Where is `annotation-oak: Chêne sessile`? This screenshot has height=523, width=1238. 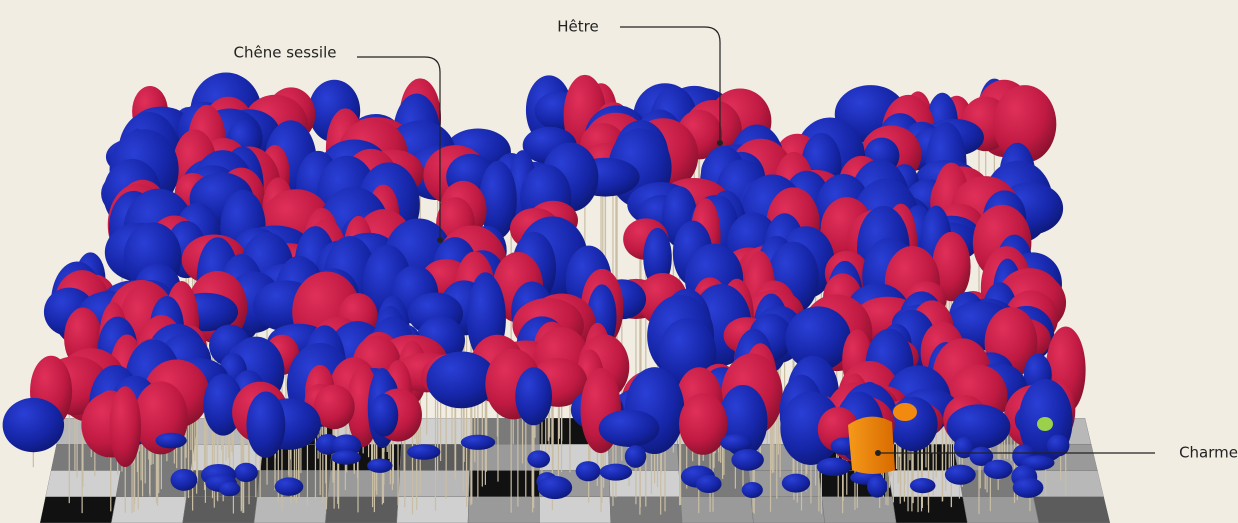
annotation-oak: Chêne sessile is located at coordinates (338, 143).